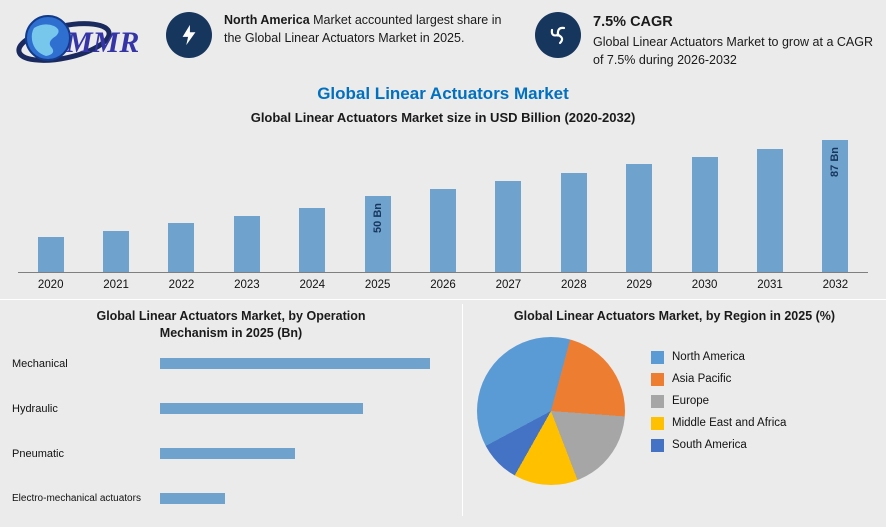  I want to click on xaxis-label-2028: 2028, so click(574, 285).